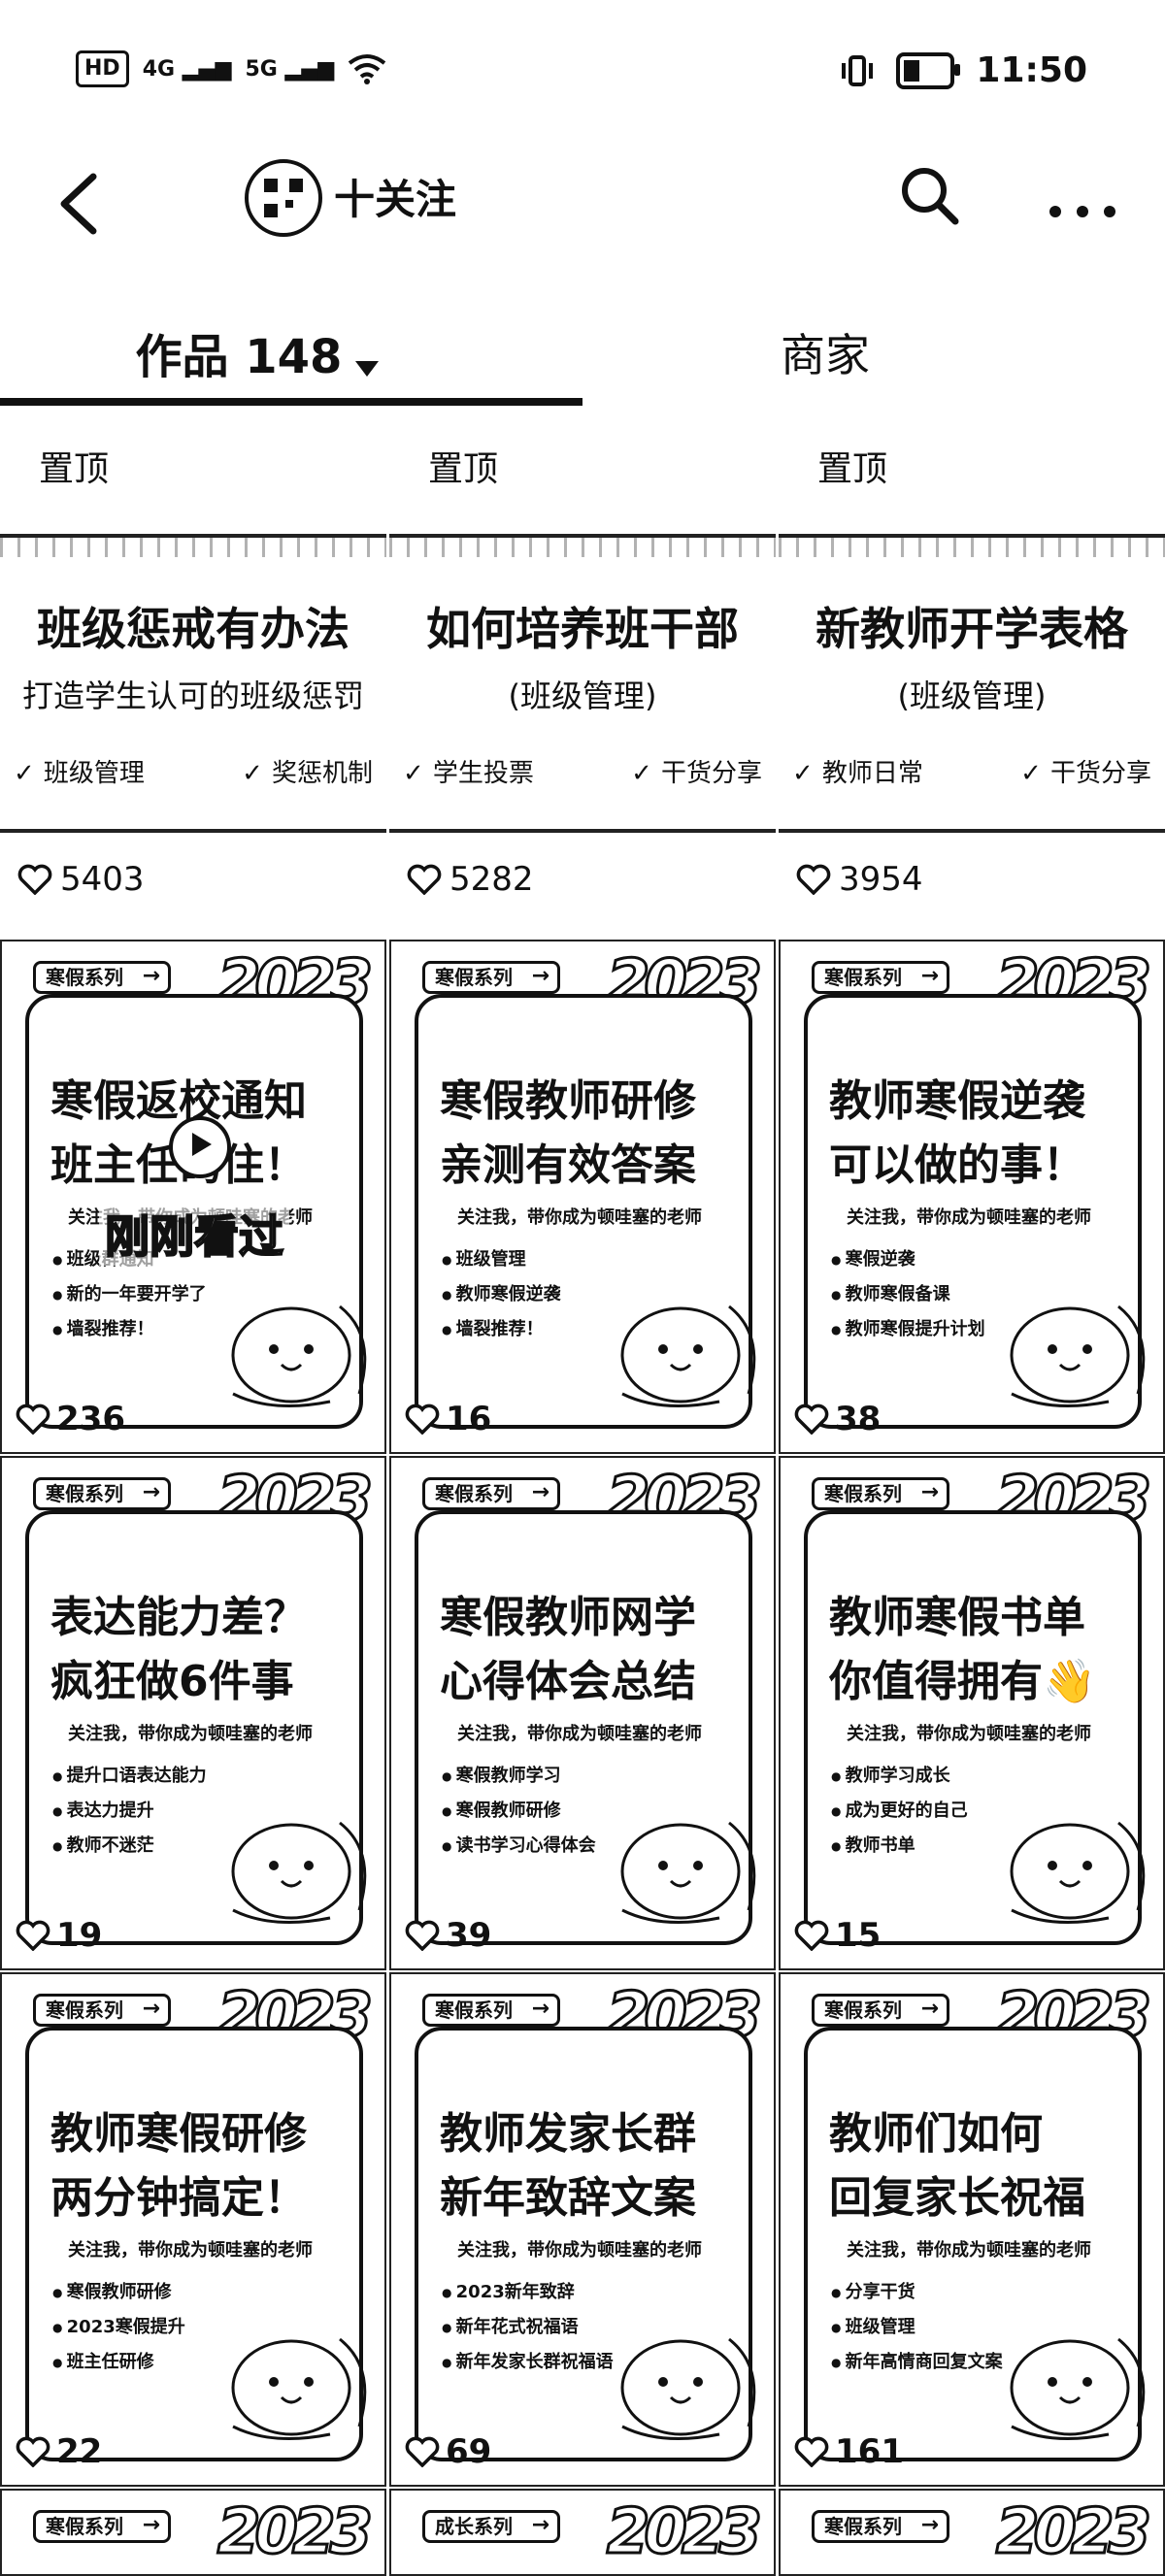 This screenshot has width=1165, height=2576. What do you see at coordinates (501, 1259) in the screenshot?
I see `post-bullet: 班级管理` at bounding box center [501, 1259].